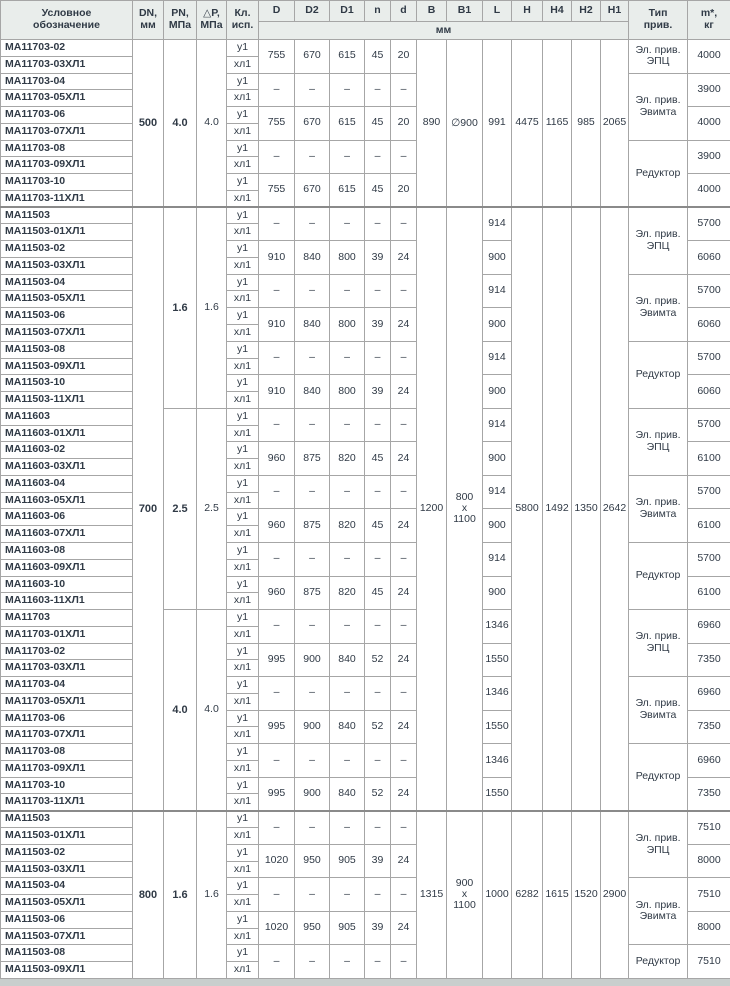  I want to click on designation-cell: МА11703-10, so click(66, 785).